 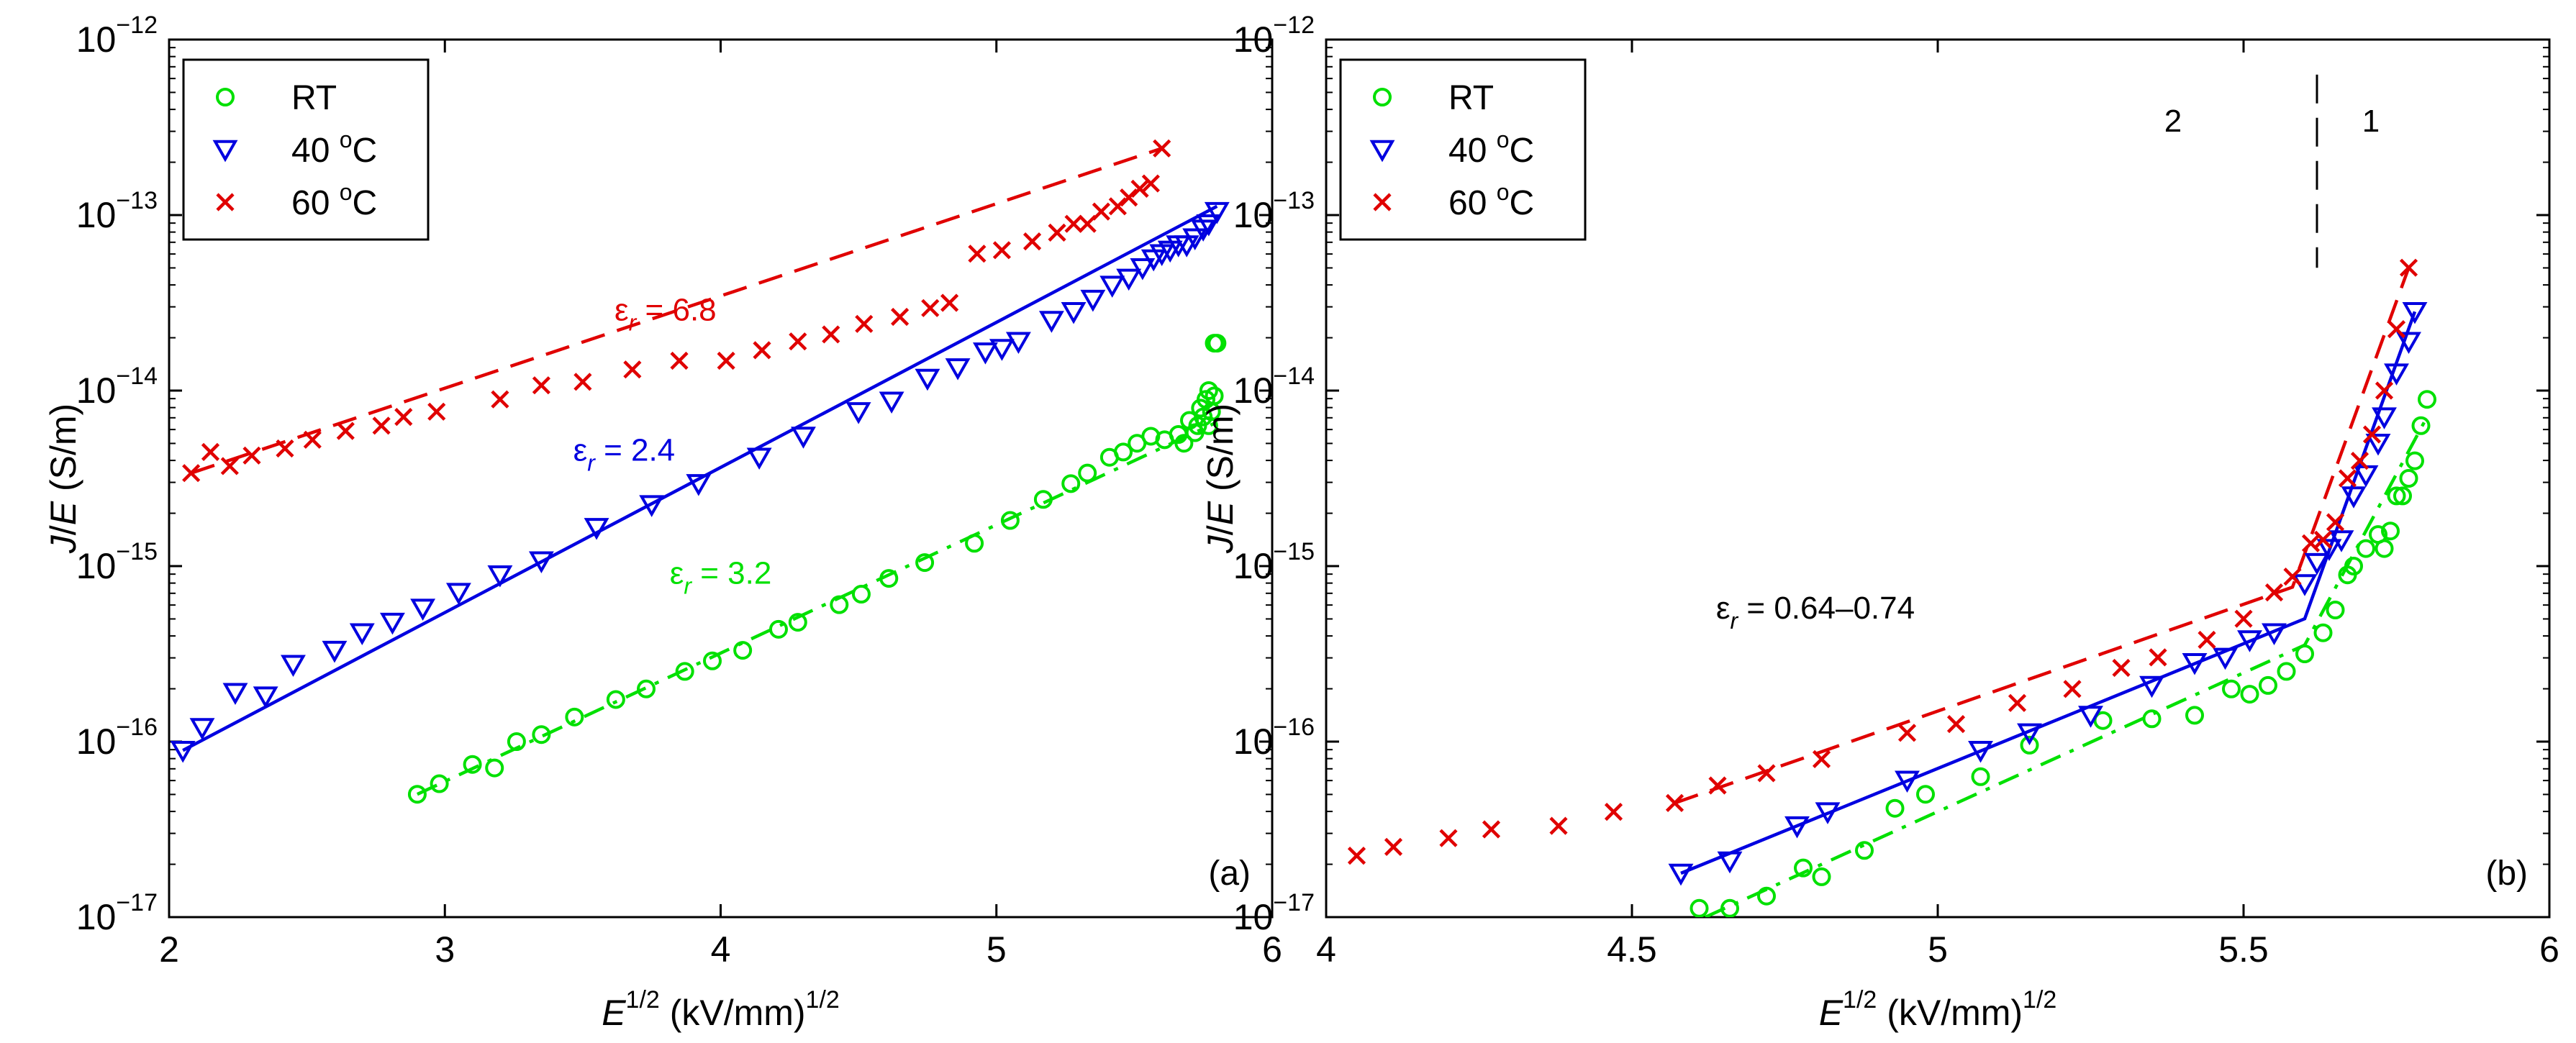 I want to click on y-axis-label: J/E (S/m), so click(x=1220, y=479).